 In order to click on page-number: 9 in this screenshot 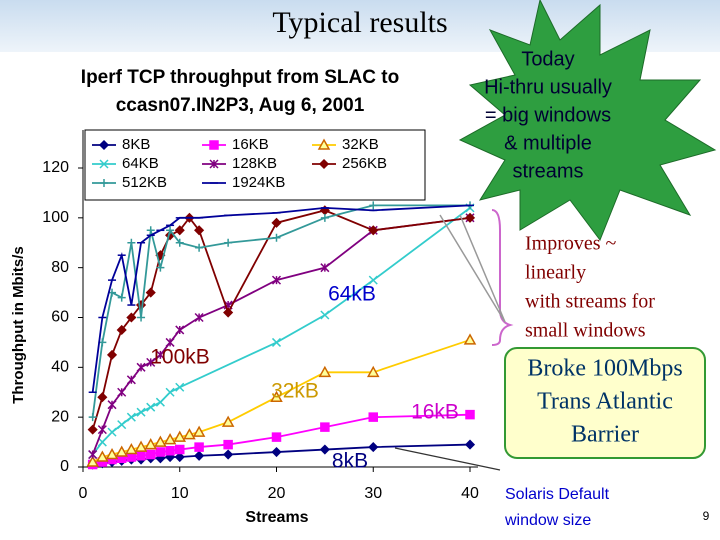, I will do `click(706, 516)`.